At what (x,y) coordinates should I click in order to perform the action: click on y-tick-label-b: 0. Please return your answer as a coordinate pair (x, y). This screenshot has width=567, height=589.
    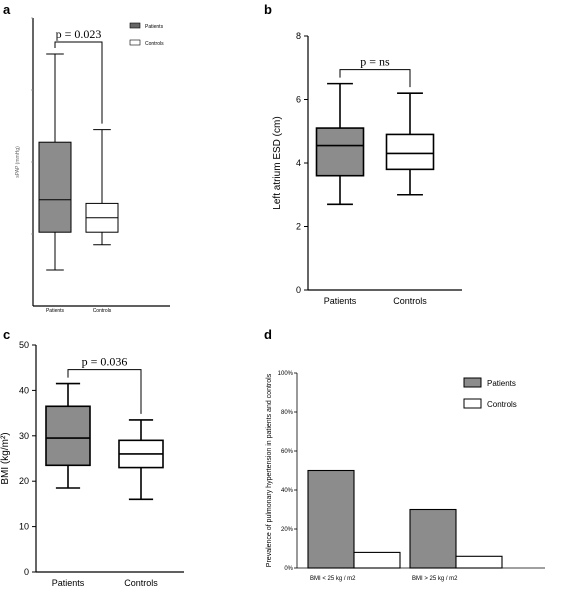
    Looking at the image, I should click on (298, 290).